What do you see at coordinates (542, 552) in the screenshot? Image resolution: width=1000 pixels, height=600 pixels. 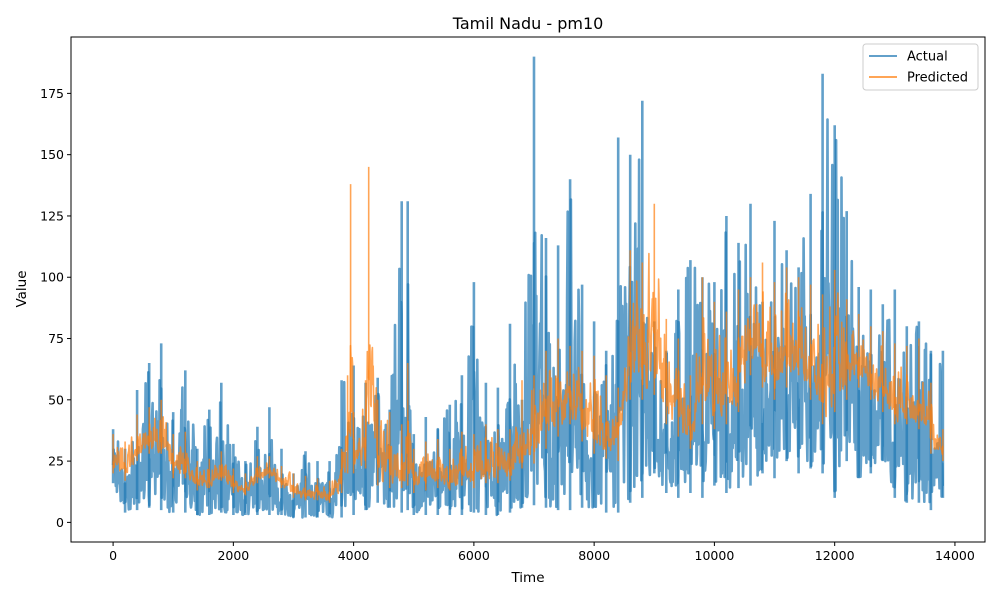 I see `x-axis: 0 2000 4000 6000 8000 10000 12000 14000` at bounding box center [542, 552].